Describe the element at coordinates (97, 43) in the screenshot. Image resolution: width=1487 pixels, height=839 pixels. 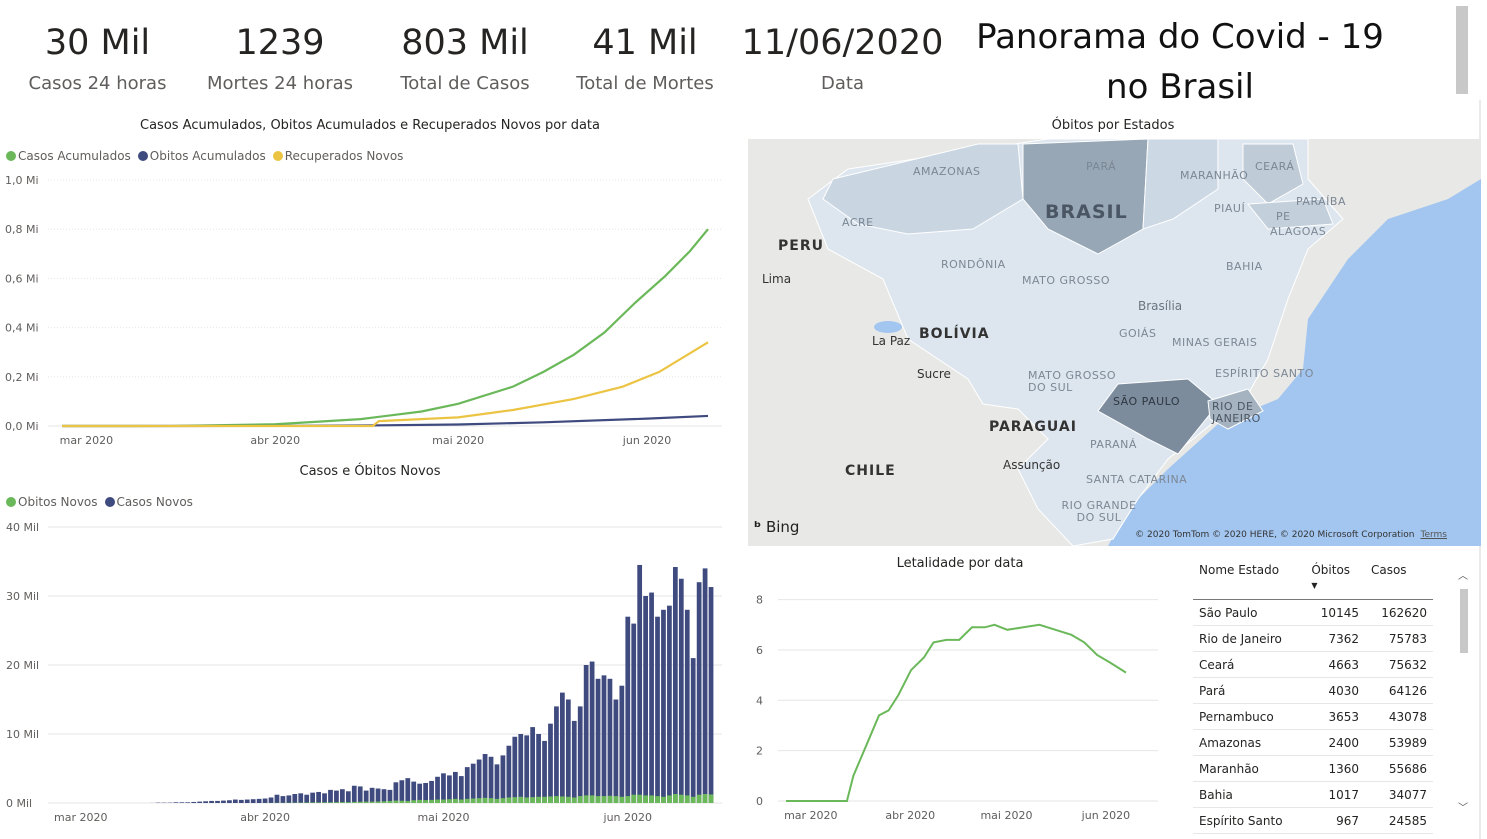
I see `kpi-value: 30 Mil` at that location.